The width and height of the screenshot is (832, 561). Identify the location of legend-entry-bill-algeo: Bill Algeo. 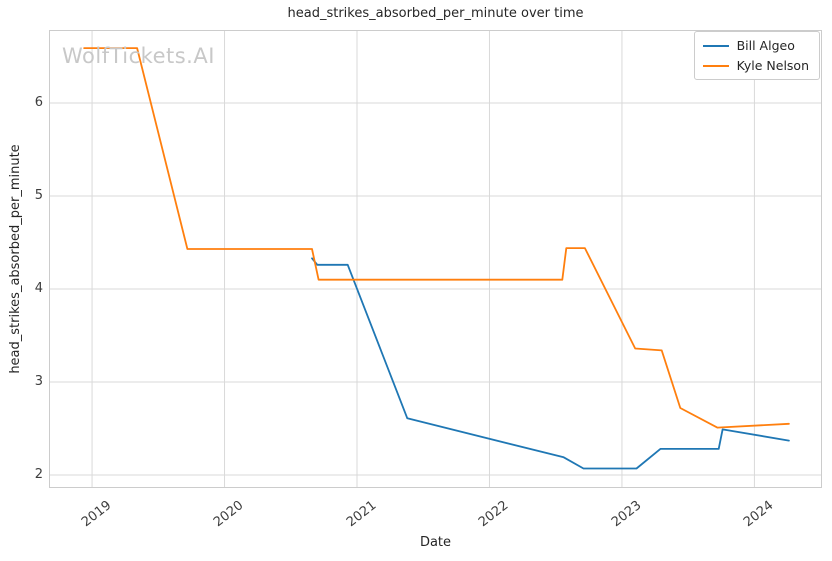
(755, 45).